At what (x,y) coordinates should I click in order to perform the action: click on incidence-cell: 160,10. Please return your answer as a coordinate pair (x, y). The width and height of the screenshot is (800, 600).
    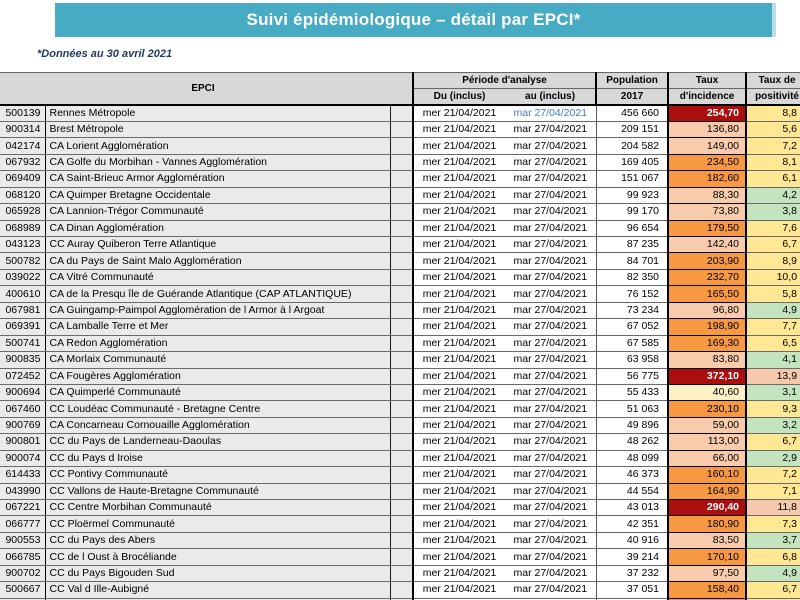
    Looking at the image, I should click on (708, 475).